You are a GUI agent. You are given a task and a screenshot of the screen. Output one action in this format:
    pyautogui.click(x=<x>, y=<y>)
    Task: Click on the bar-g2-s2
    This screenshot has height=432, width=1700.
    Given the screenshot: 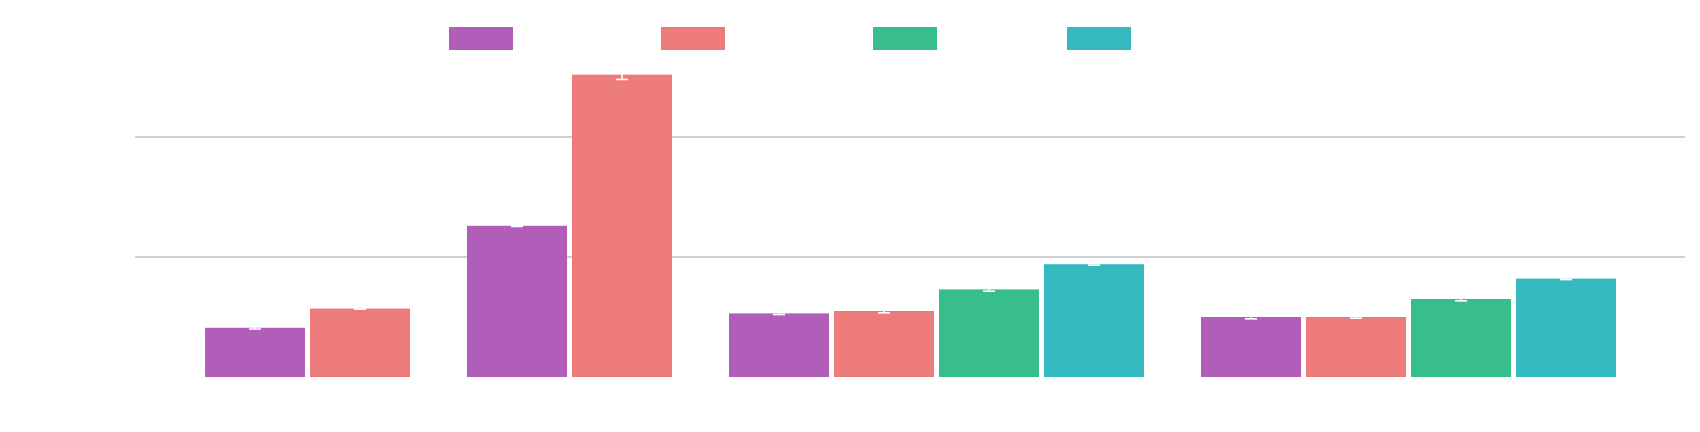 What is the action you would take?
    pyautogui.click(x=622, y=225)
    